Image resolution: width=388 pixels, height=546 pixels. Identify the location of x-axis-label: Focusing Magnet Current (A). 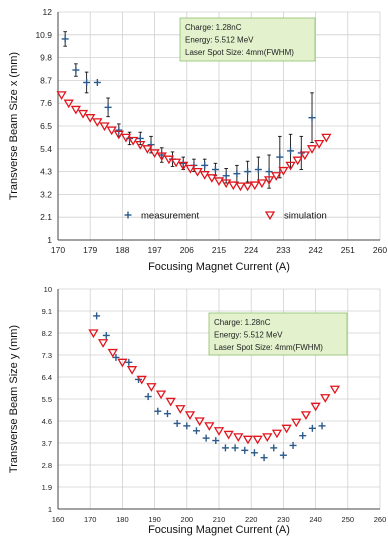
(219, 530).